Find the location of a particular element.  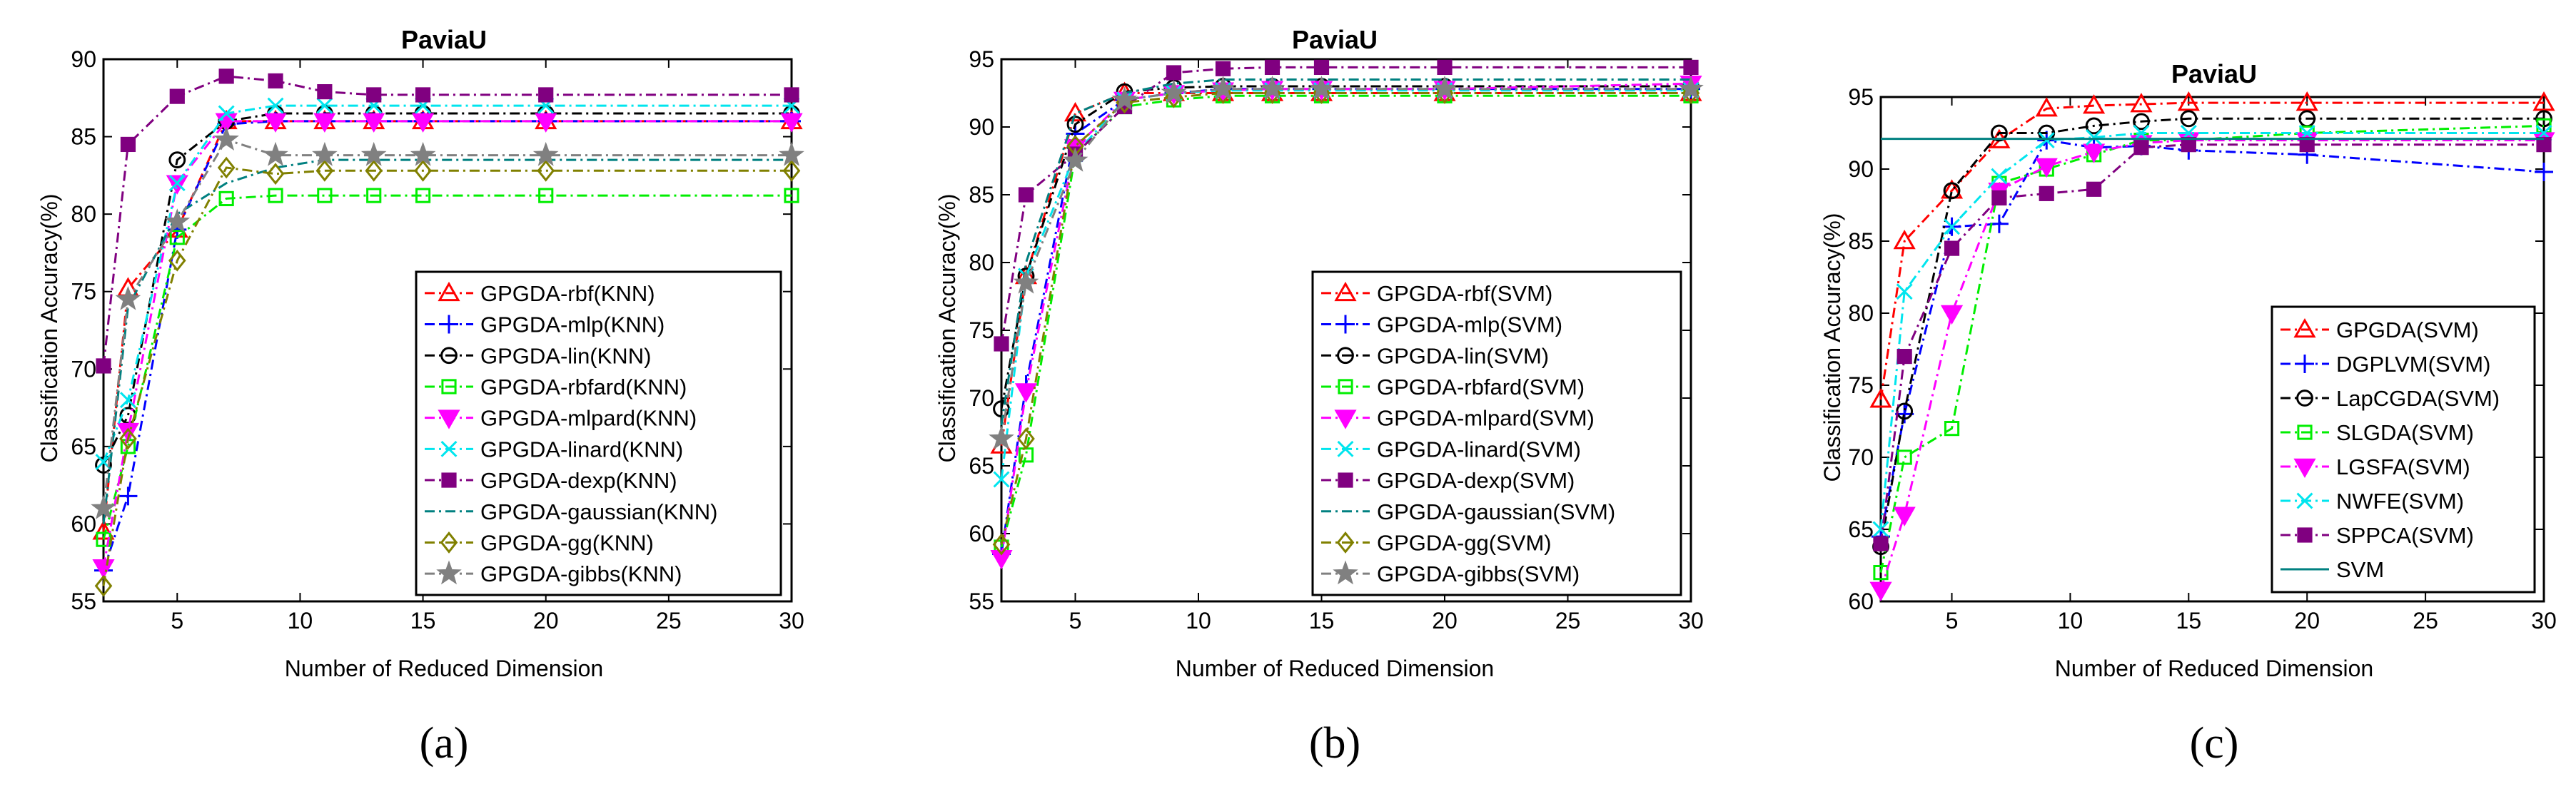

panel-c-ylabel: Classification Accuracy(%) is located at coordinates (1832, 347).